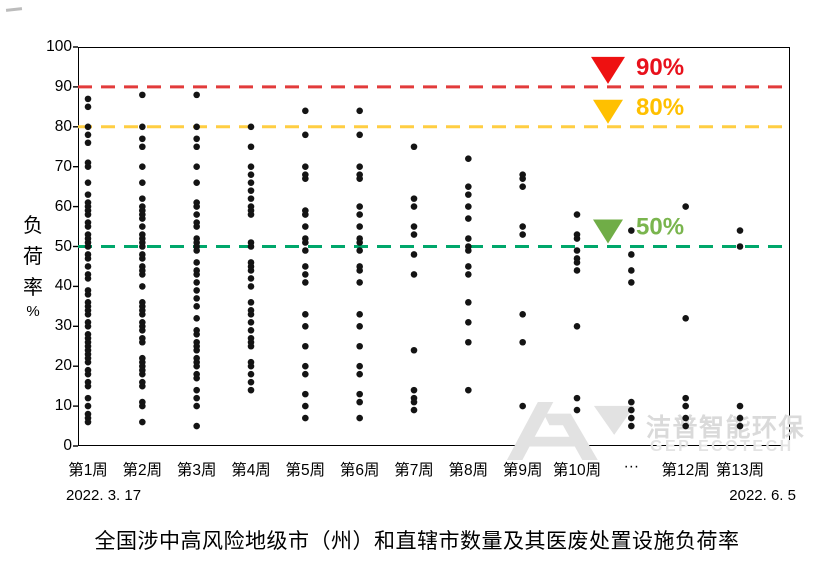  Describe the element at coordinates (142, 470) in the screenshot. I see `x-tick-label: 第2周` at that location.